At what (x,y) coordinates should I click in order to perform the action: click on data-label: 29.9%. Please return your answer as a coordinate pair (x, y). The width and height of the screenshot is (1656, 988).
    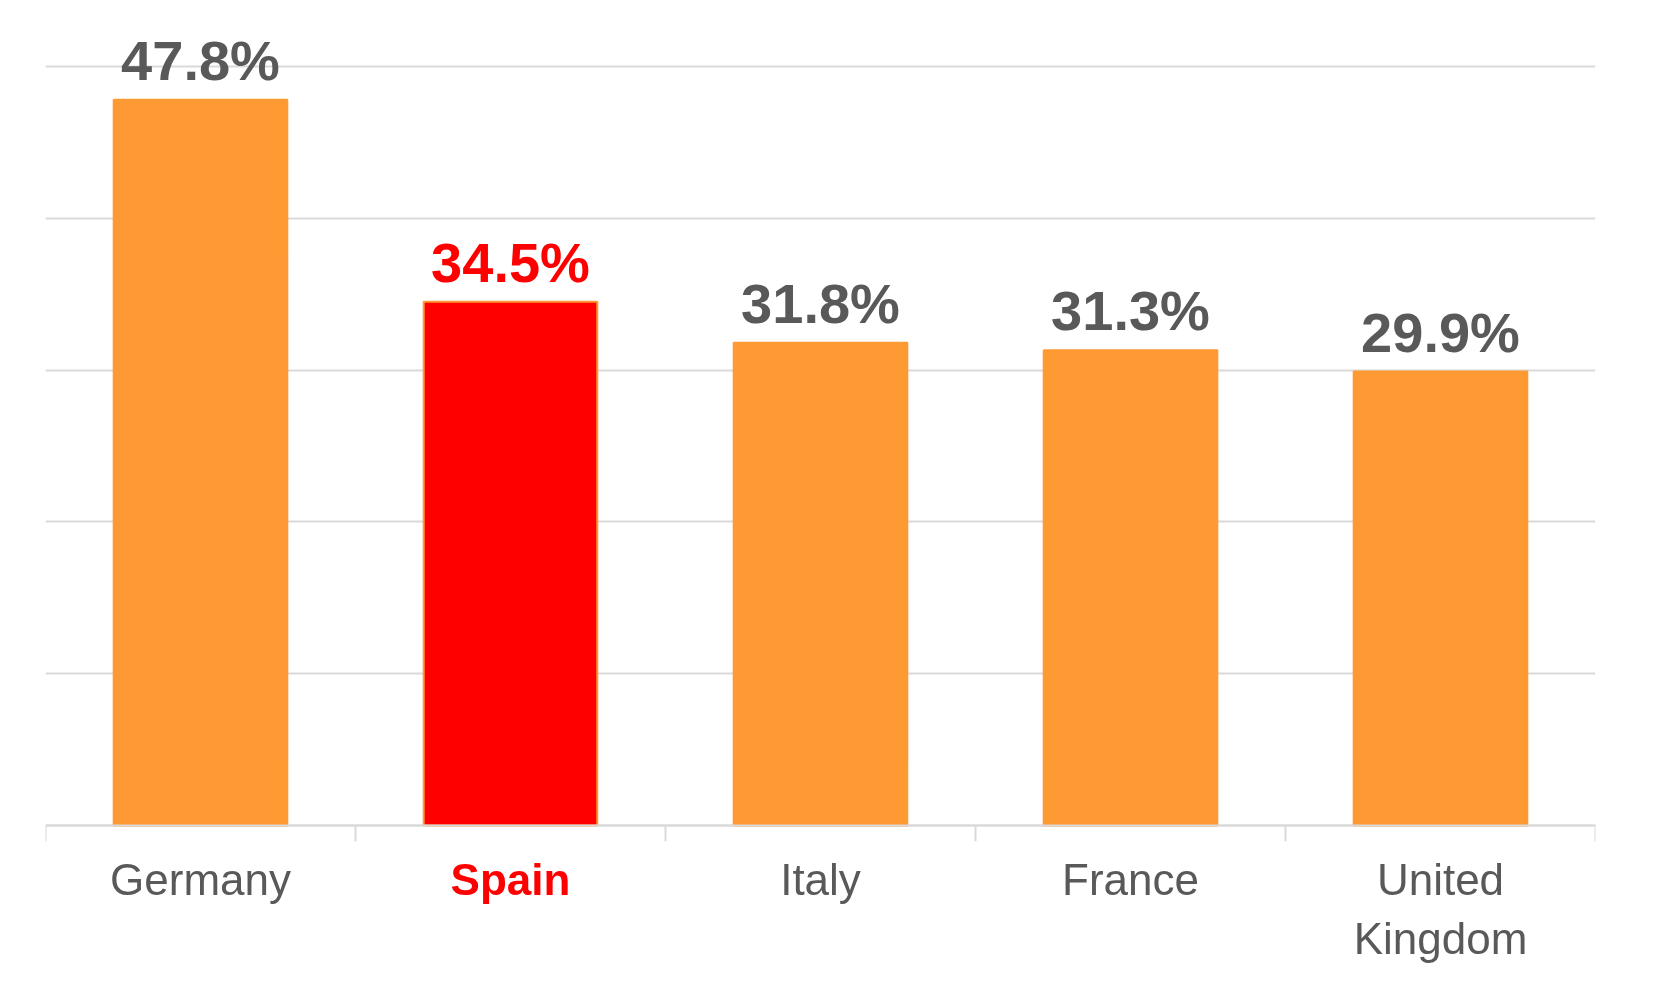
    Looking at the image, I should click on (1440, 332).